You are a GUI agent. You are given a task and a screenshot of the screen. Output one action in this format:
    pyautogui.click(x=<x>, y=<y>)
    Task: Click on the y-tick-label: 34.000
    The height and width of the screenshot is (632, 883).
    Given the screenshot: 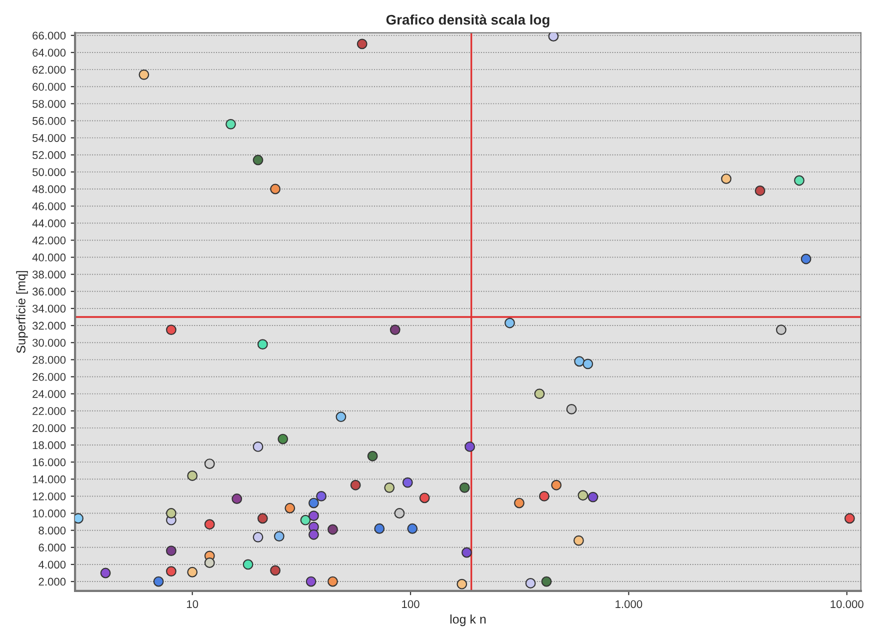 What is the action you would take?
    pyautogui.click(x=49, y=308)
    